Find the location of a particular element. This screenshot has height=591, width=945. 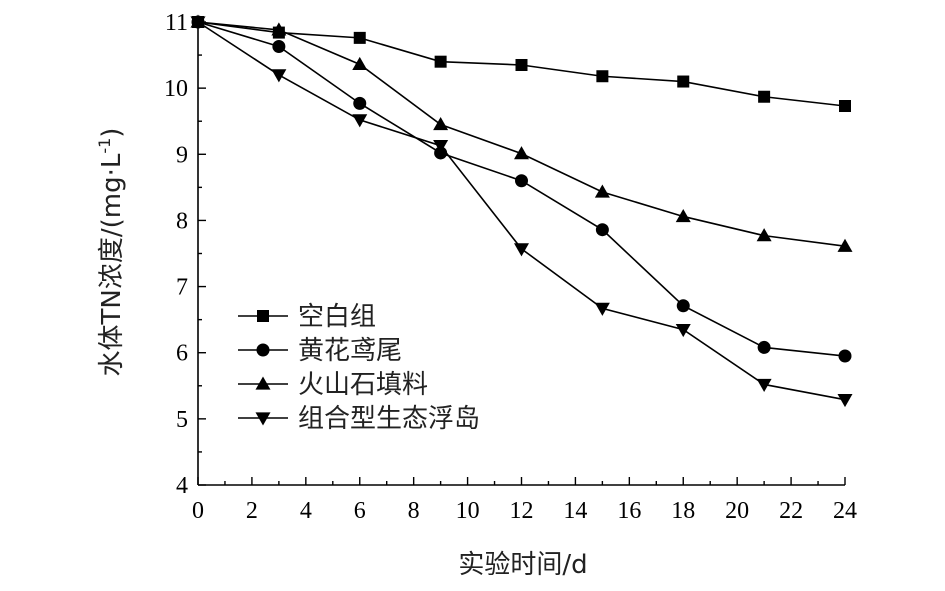

y-tick-label: 10 is located at coordinates (176, 89).